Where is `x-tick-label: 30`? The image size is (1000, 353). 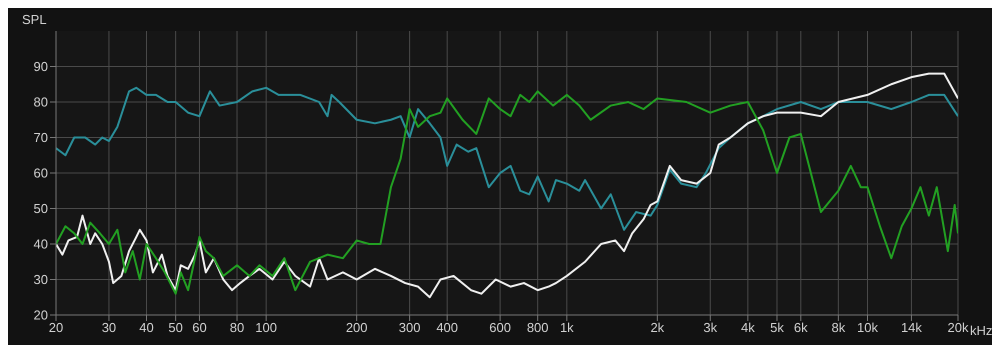 x-tick-label: 30 is located at coordinates (109, 328).